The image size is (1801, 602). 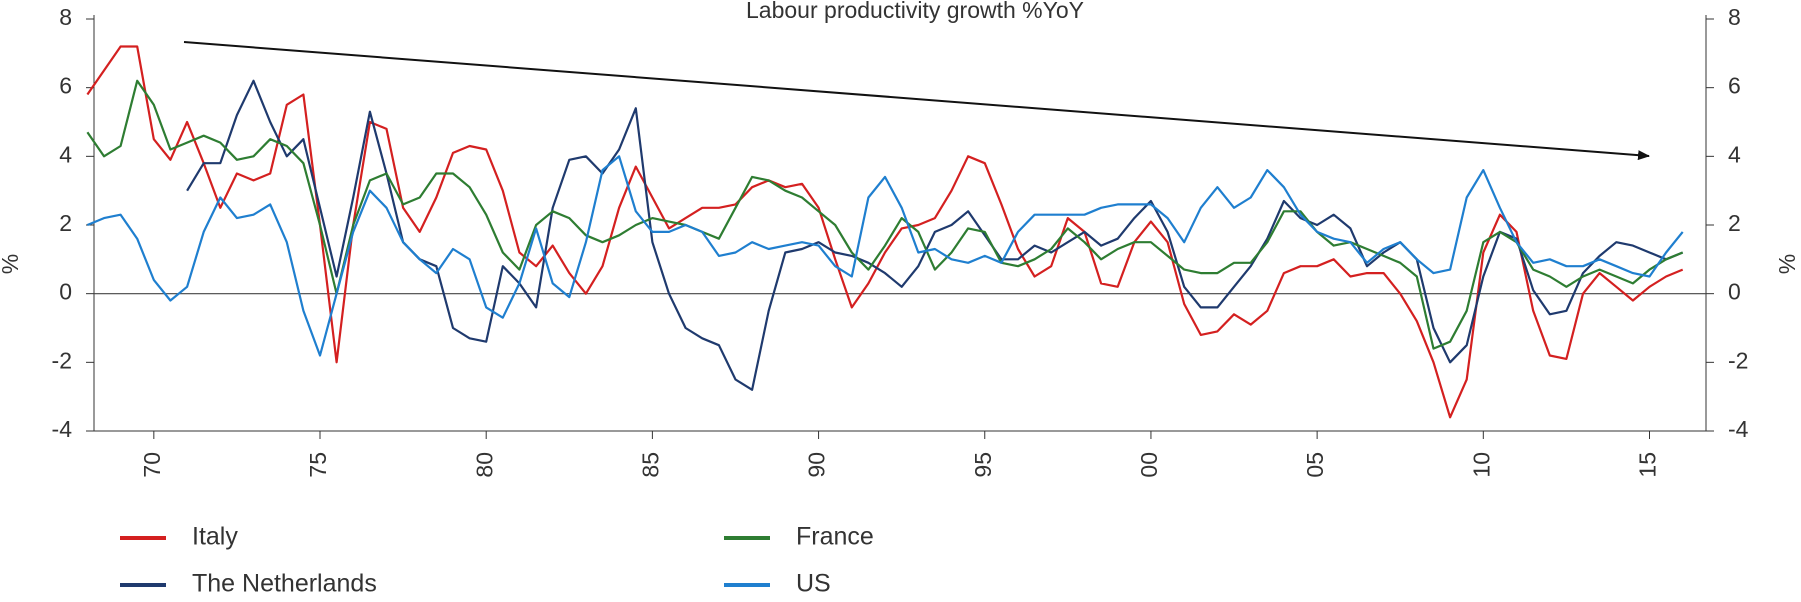 What do you see at coordinates (1481, 465) in the screenshot?
I see `x-tick-label: 10` at bounding box center [1481, 465].